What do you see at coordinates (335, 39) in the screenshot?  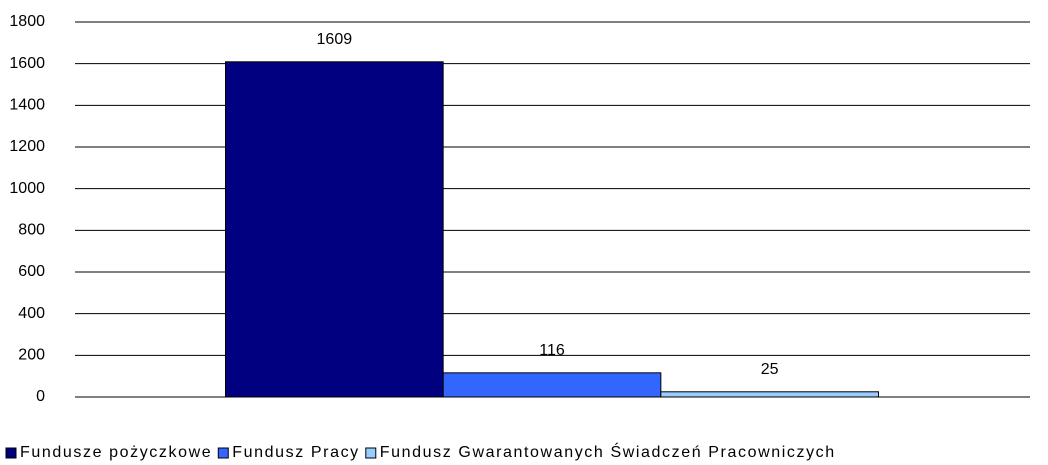 I see `data-label: 1609` at bounding box center [335, 39].